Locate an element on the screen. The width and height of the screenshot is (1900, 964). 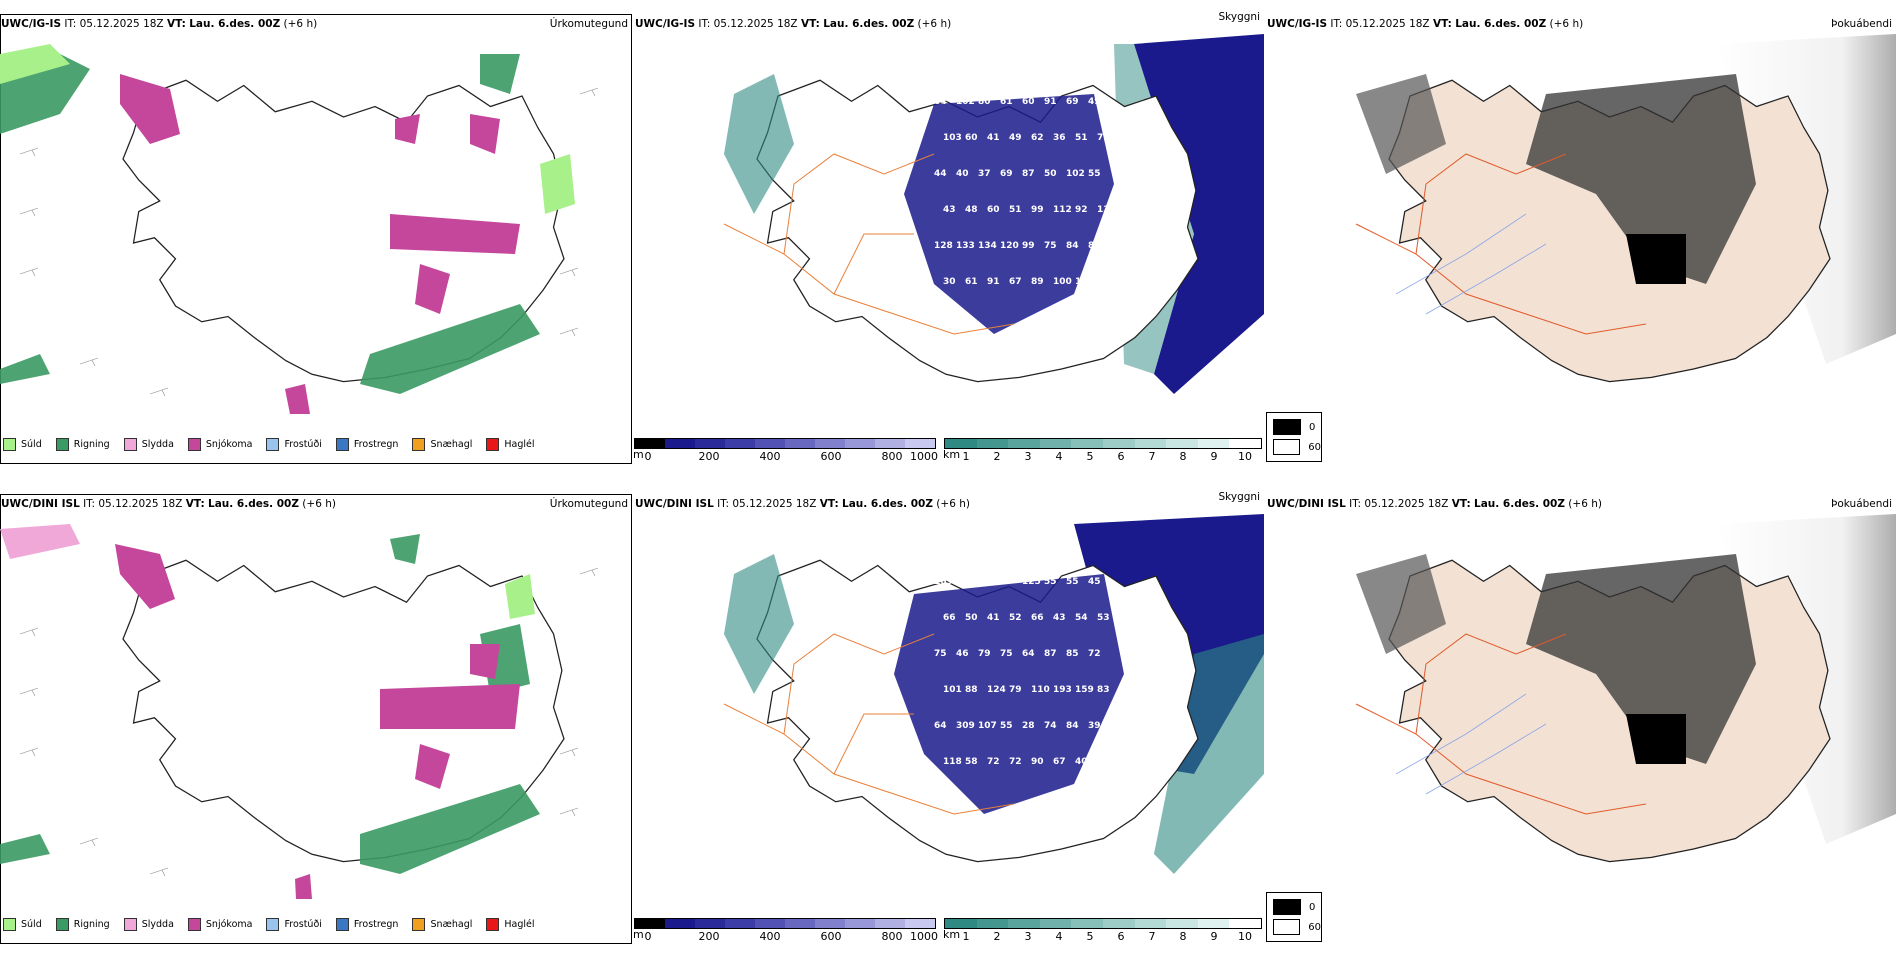
cloud-base-label: 28 is located at coordinates (1028, 726).